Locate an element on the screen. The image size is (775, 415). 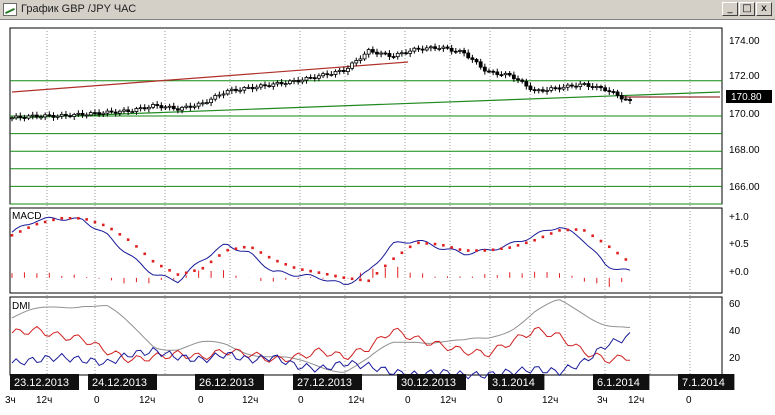
close-button: x is located at coordinates (764, 9).